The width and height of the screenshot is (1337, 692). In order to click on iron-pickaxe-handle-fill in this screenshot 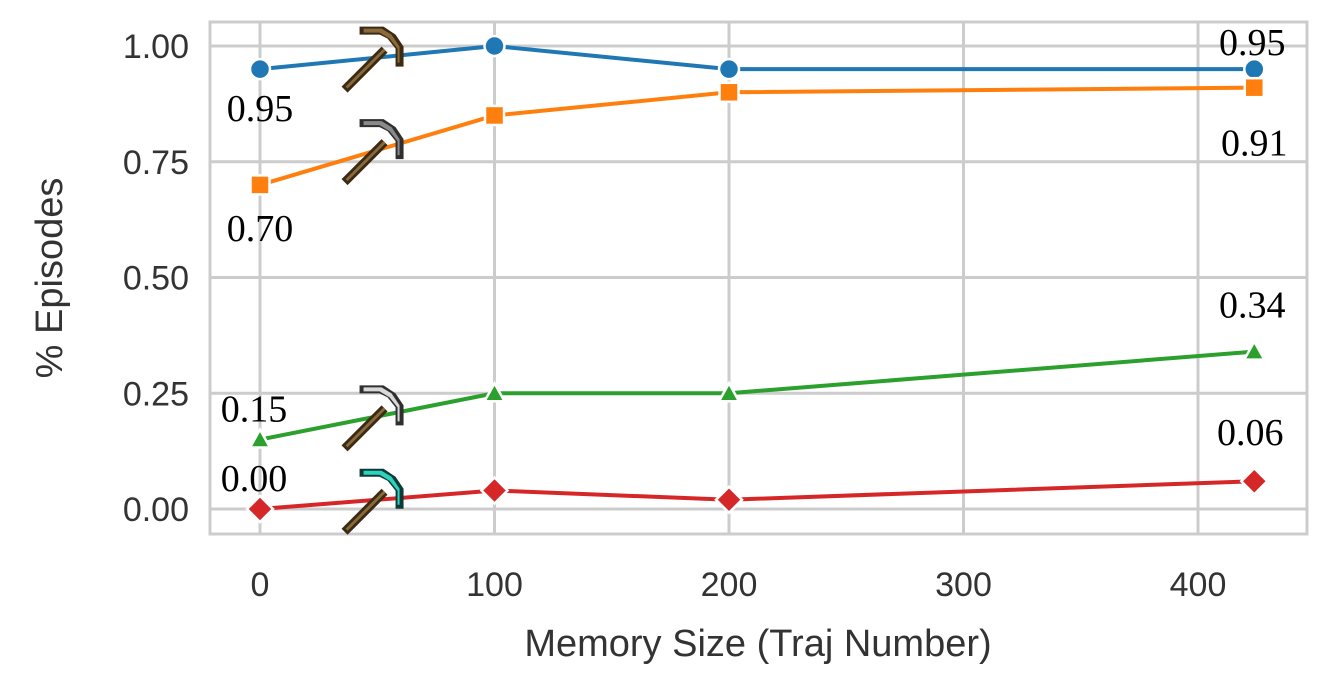, I will do `click(365, 427)`.